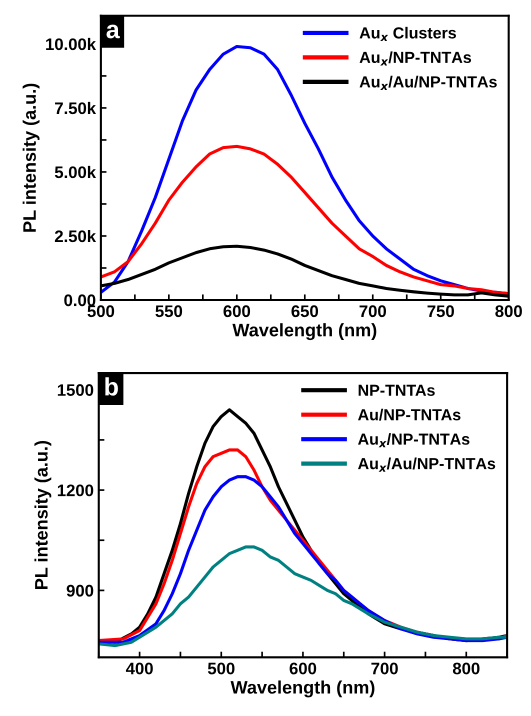 The image size is (531, 716). What do you see at coordinates (80, 300) in the screenshot?
I see `y-tick-label: 0.00` at bounding box center [80, 300].